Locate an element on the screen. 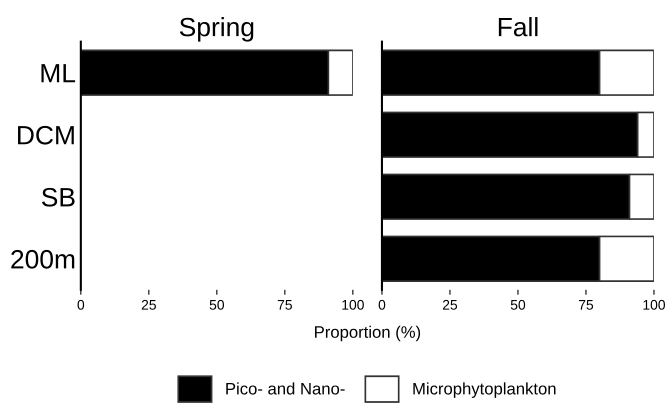  y-tick-label: DCM is located at coordinates (46, 135).